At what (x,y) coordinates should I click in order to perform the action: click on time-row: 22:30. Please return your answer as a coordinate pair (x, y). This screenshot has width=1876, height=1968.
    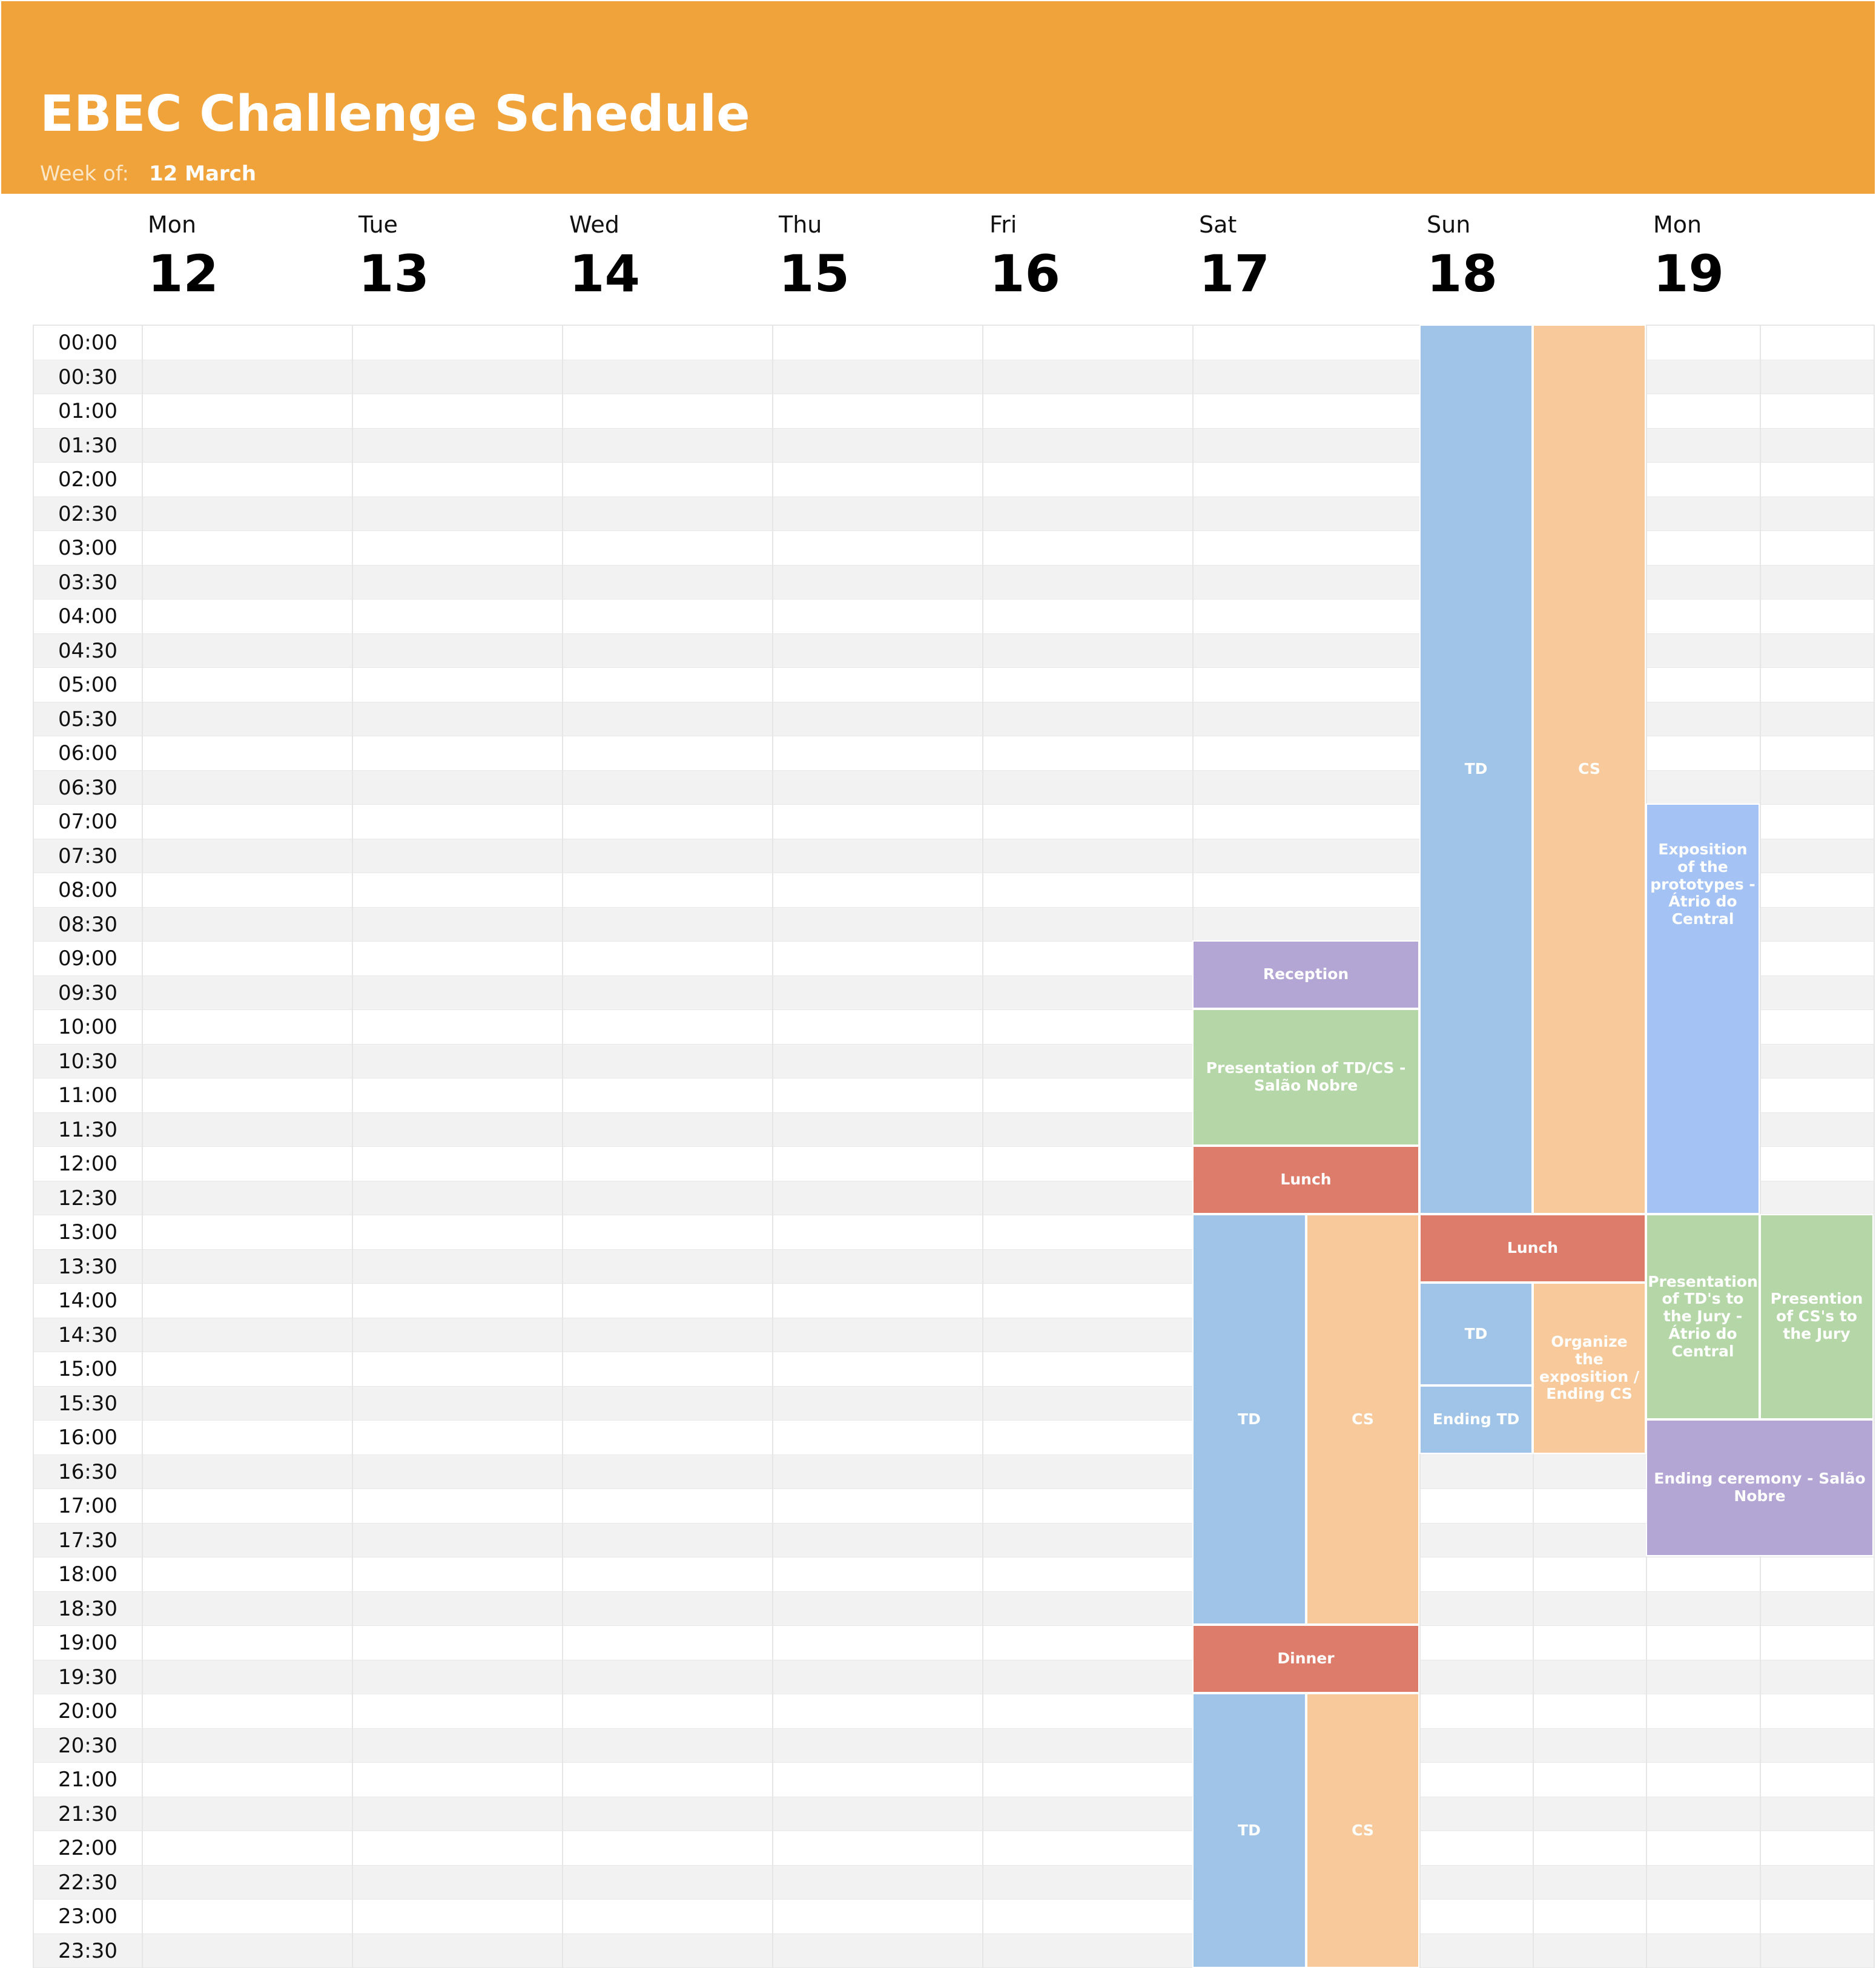
    Looking at the image, I should click on (954, 1883).